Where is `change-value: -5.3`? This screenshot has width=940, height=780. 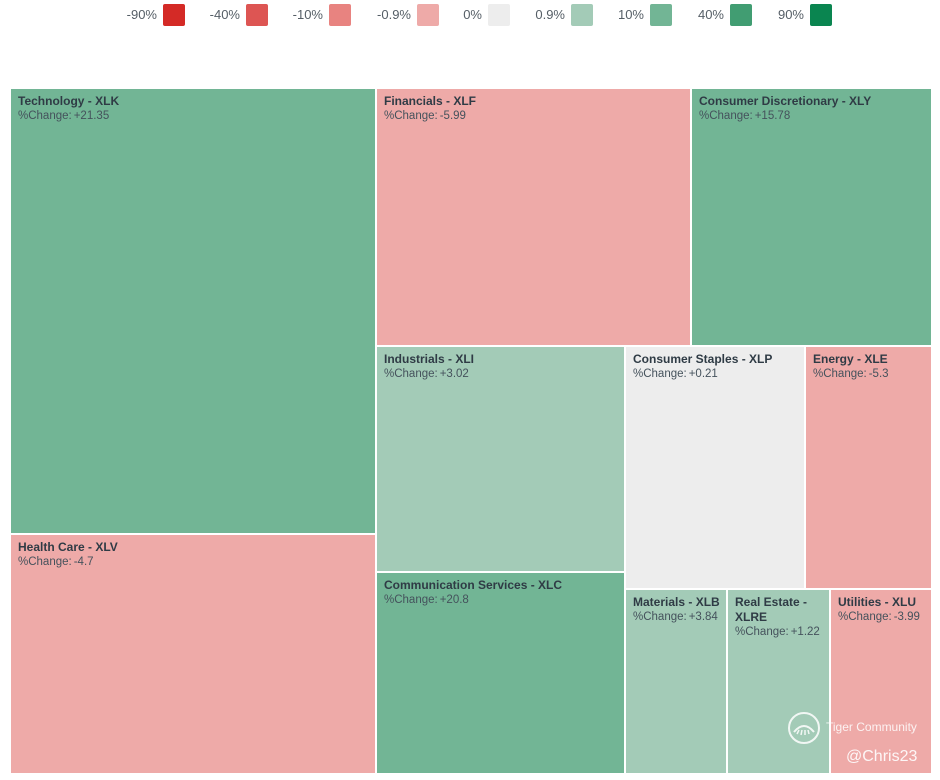 change-value: -5.3 is located at coordinates (878, 374).